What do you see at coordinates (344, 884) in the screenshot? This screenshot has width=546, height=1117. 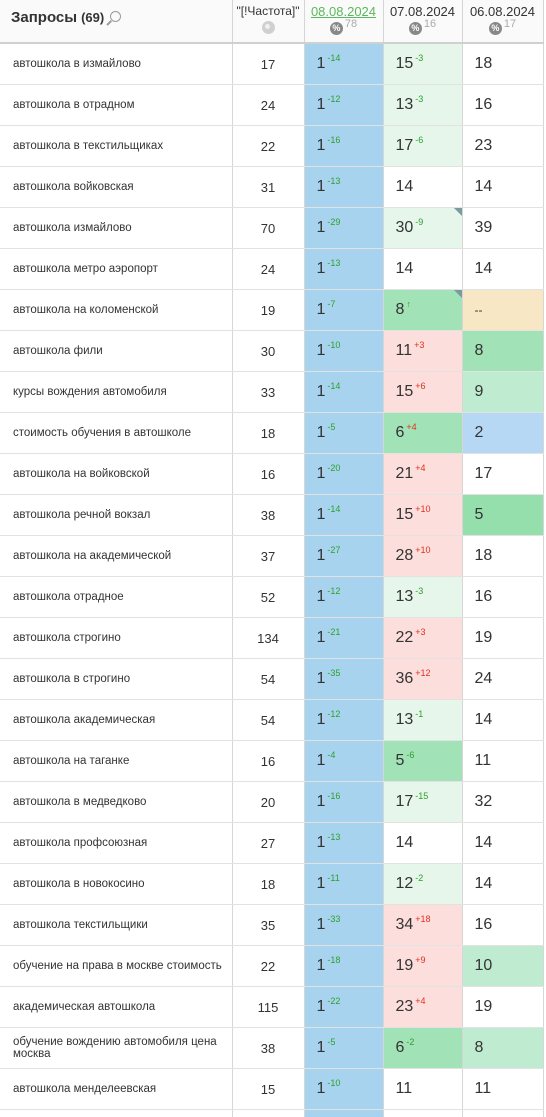 I see `position-cell-date-1: 1 -11` at bounding box center [344, 884].